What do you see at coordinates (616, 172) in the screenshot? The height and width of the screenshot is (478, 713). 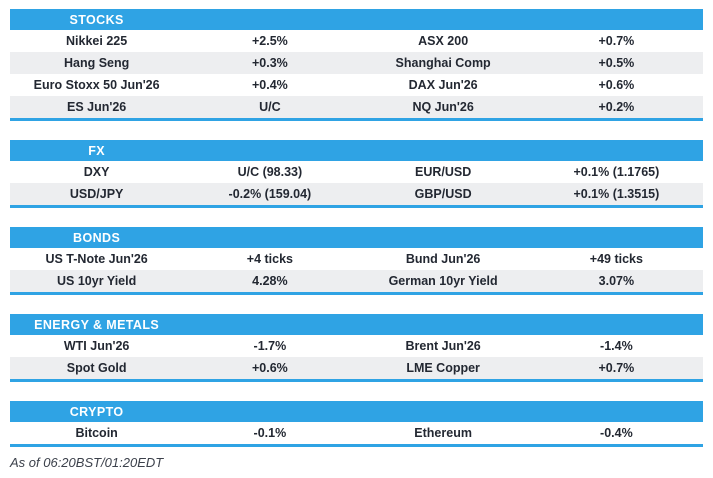 I see `instrument-change: +0.1% (1.1765)` at bounding box center [616, 172].